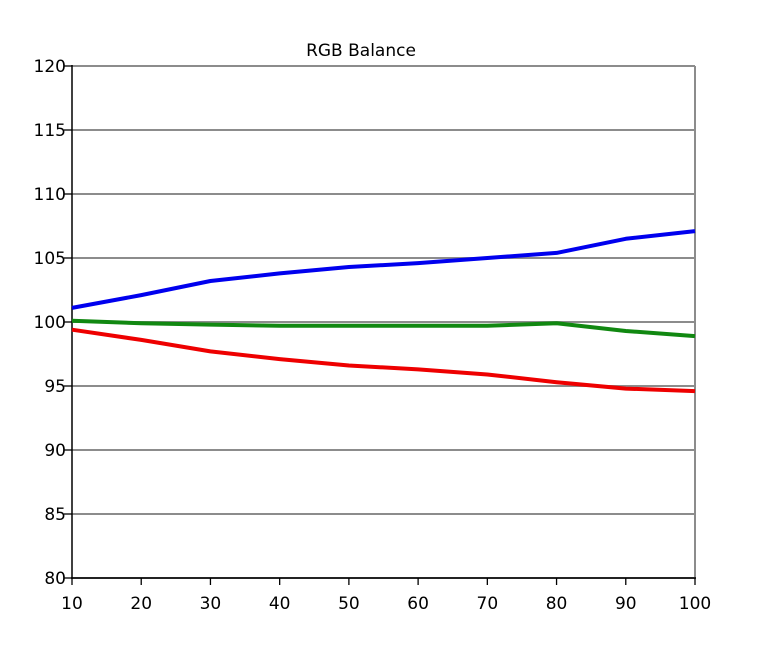  Describe the element at coordinates (50, 195) in the screenshot. I see `y-tick-label: 110` at that location.